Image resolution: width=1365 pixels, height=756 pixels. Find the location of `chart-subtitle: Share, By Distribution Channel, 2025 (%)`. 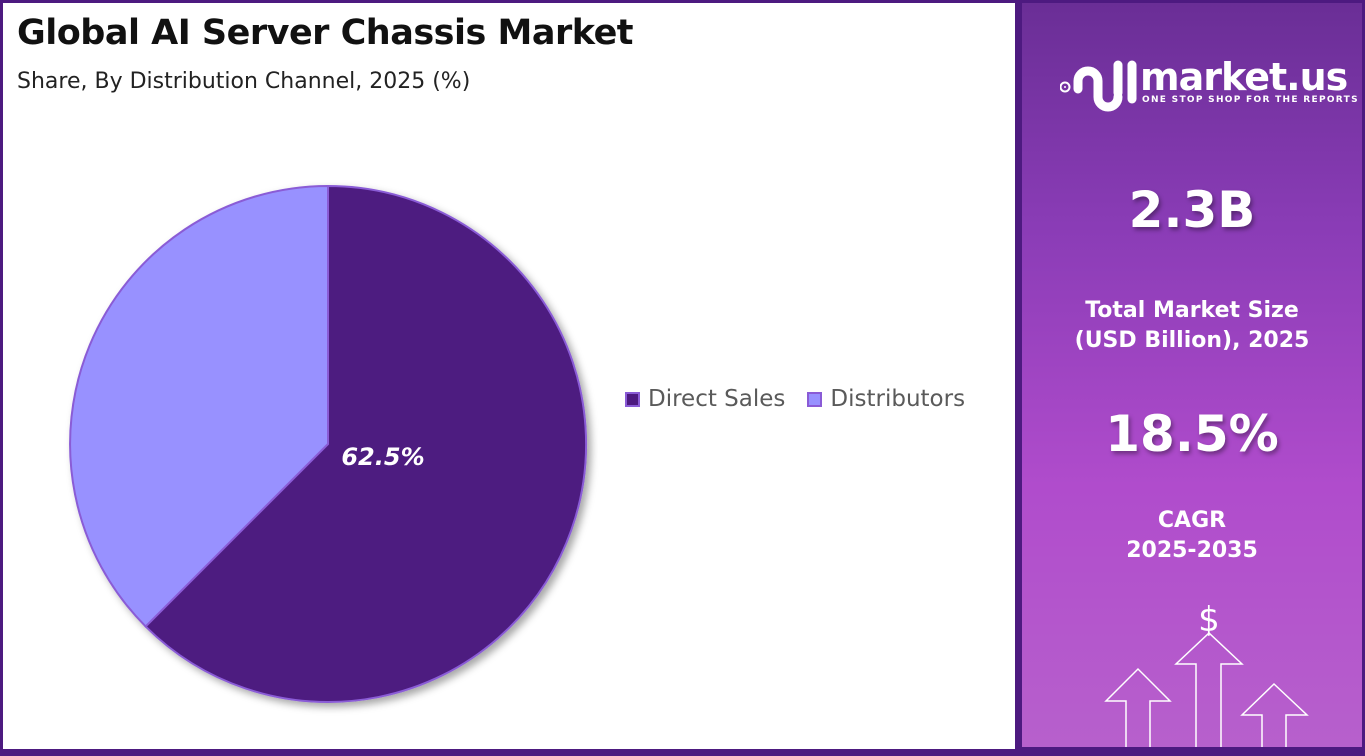

chart-subtitle: Share, By Distribution Channel, 2025 (%) is located at coordinates (244, 81).